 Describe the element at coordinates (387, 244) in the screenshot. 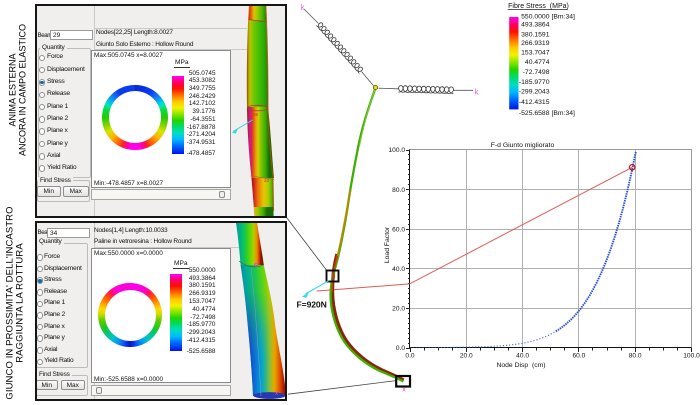

I see `svg-text: Load Factor` at that location.